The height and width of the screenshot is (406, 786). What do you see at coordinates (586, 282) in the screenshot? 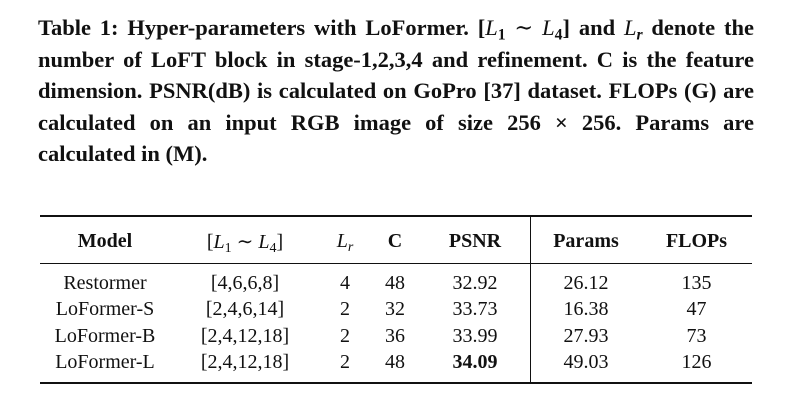
I see `table-cell: 26.12` at bounding box center [586, 282].